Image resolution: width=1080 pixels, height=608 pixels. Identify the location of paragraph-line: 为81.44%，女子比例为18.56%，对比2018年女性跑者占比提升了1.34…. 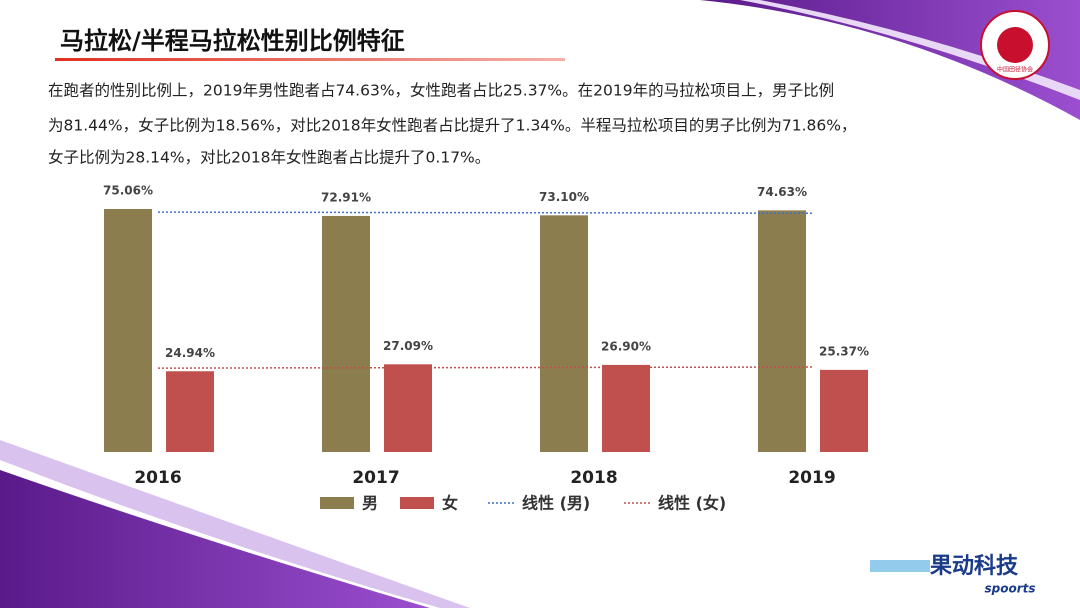
(452, 125).